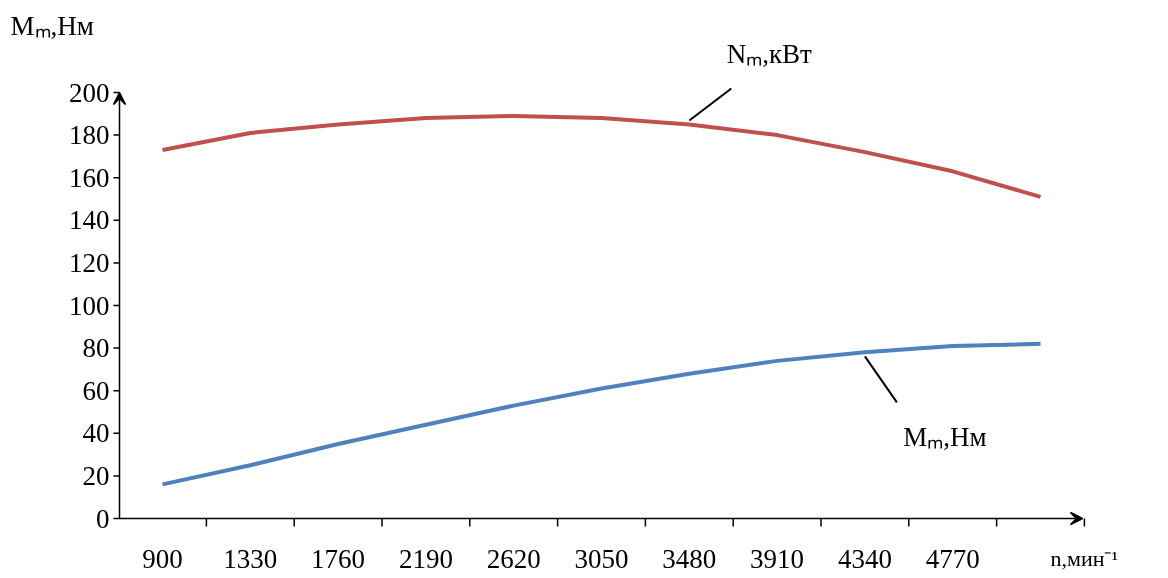  What do you see at coordinates (425, 558) in the screenshot?
I see `x-tick-label: 2190` at bounding box center [425, 558].